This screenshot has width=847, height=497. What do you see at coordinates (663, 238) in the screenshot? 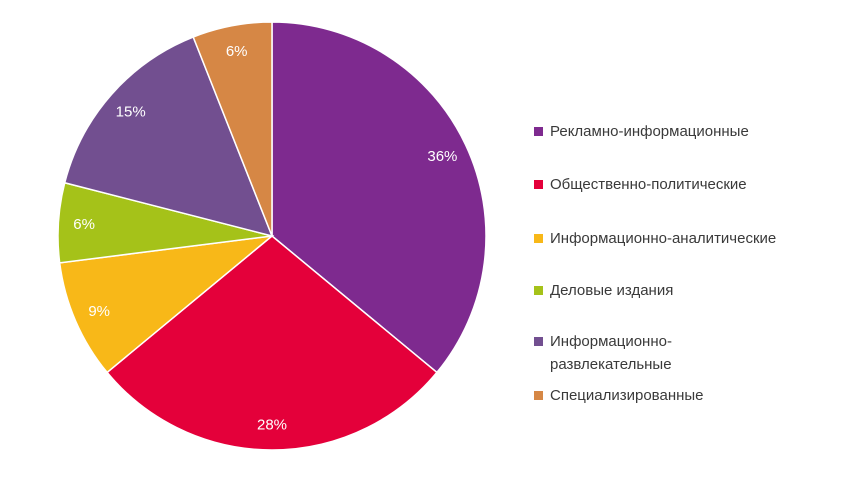
I see `legend-label: Информационно-аналитические` at bounding box center [663, 238].